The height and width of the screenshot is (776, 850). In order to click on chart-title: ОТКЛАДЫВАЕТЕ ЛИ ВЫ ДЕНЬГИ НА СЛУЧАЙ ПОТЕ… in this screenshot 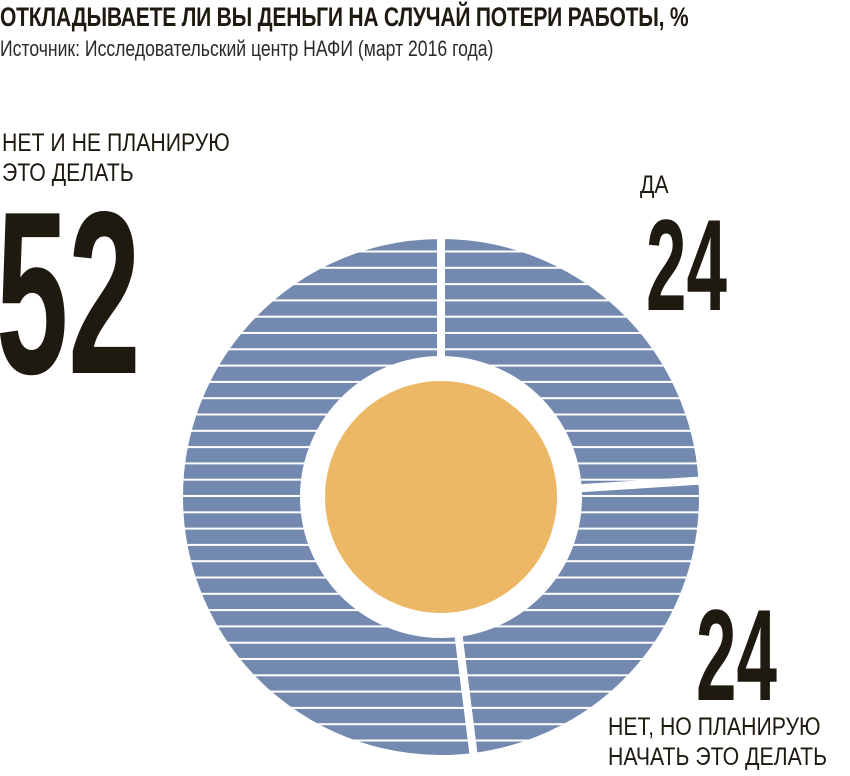, I will do `click(344, 17)`.